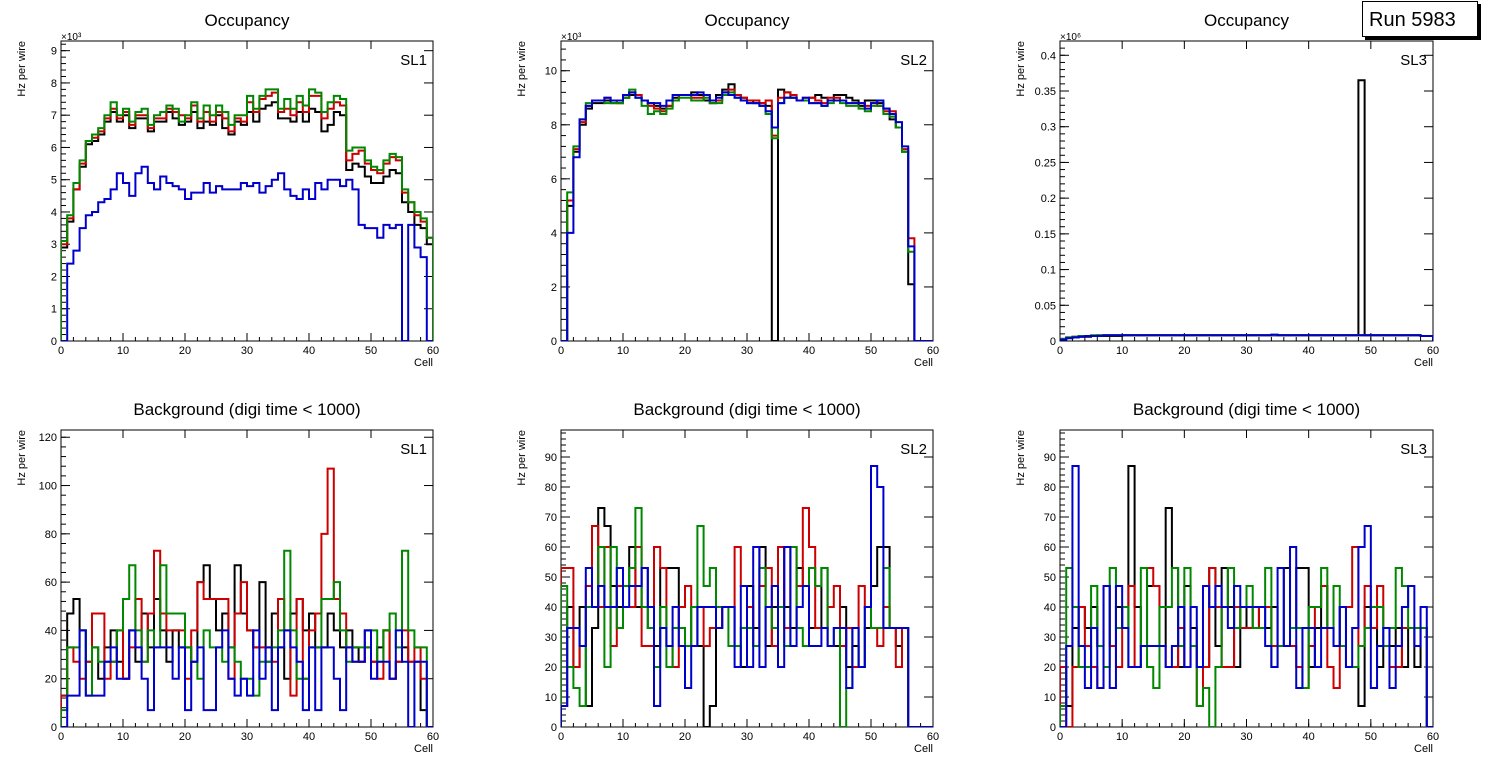  I want to click on y-exponent-label: ×10³, so click(571, 37).